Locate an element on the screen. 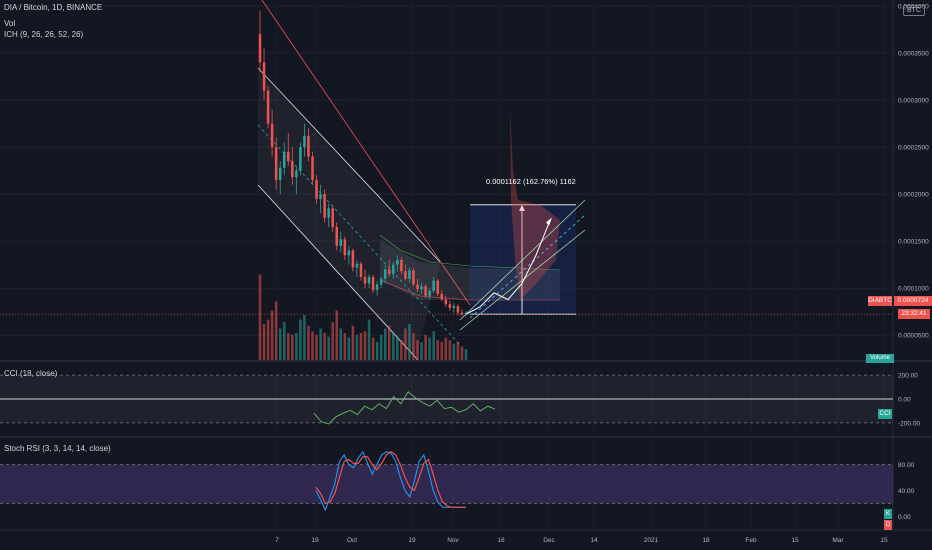 This screenshot has width=932, height=550. time-axis: 7 19 Oct 19 Nov 16 Dec 14 2021 18 Feb 15 Mar 15 is located at coordinates (581, 540).